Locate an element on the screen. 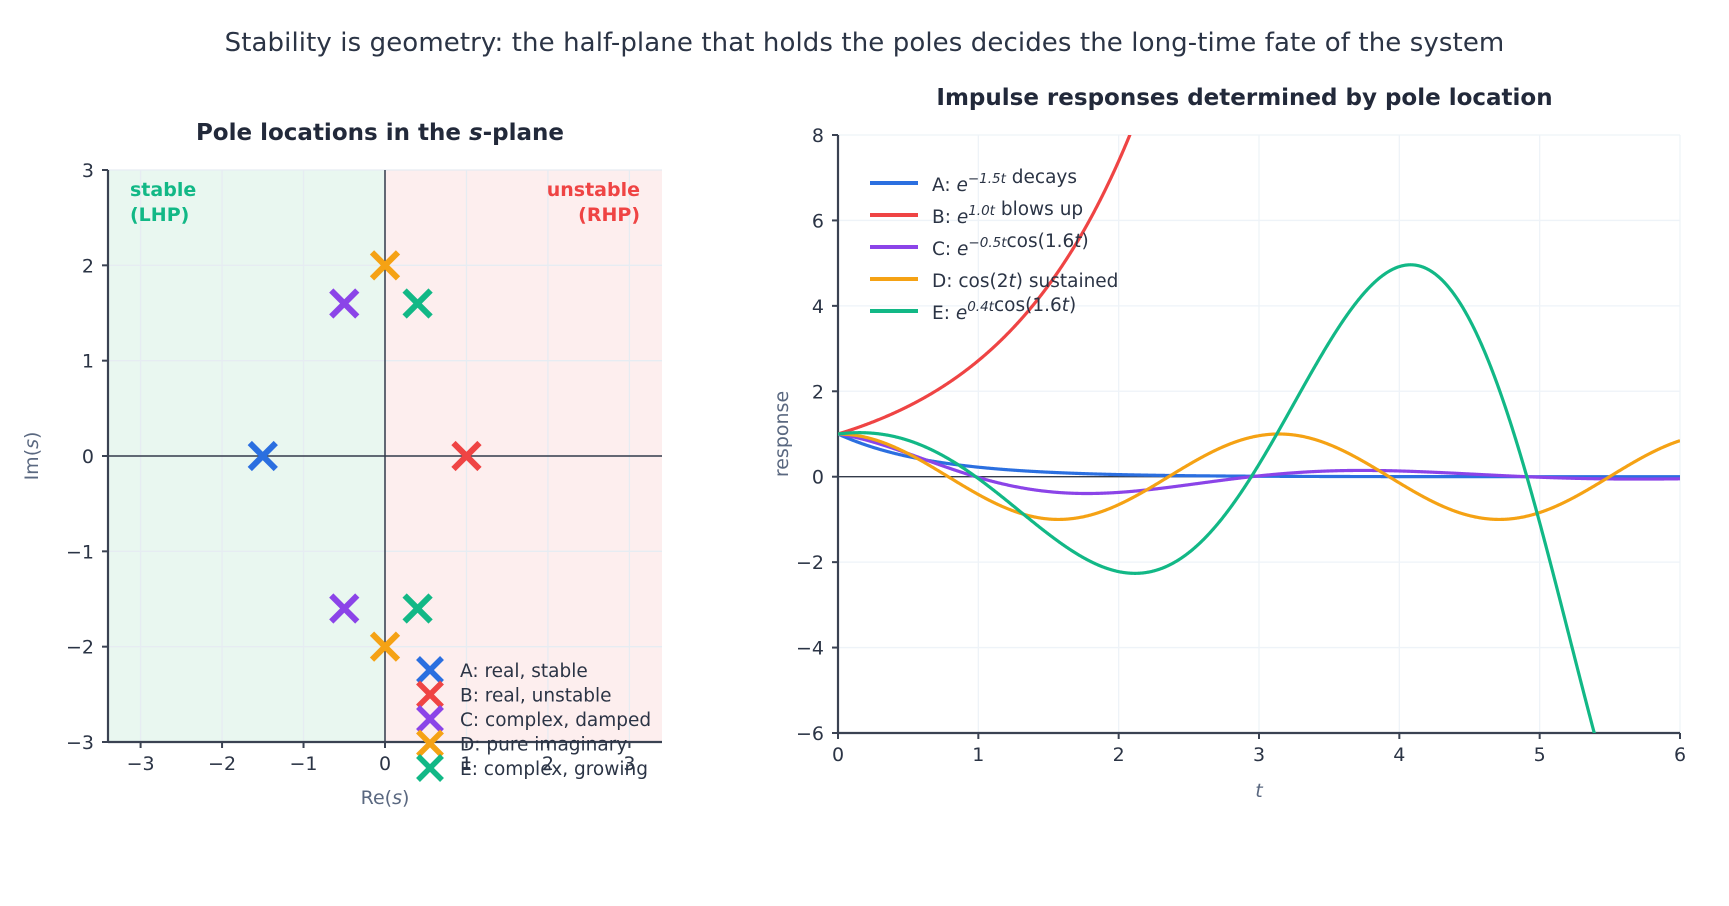 This screenshot has height=906, width=1729. pole-markers is located at coordinates (364, 456).